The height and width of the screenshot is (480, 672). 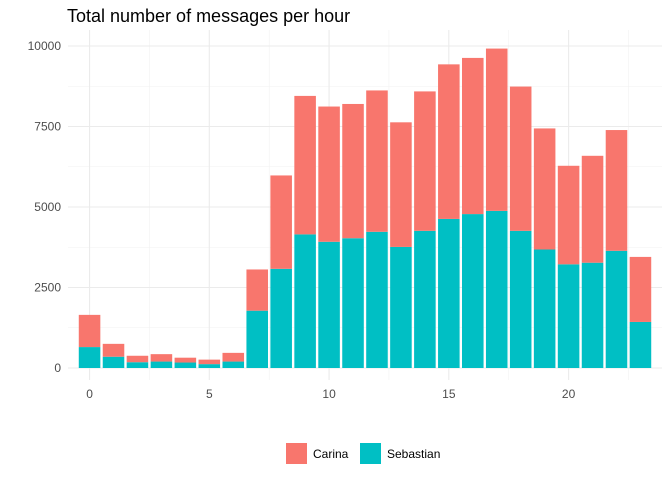 What do you see at coordinates (370, 453) in the screenshot?
I see `legend-key-sebastian` at bounding box center [370, 453].